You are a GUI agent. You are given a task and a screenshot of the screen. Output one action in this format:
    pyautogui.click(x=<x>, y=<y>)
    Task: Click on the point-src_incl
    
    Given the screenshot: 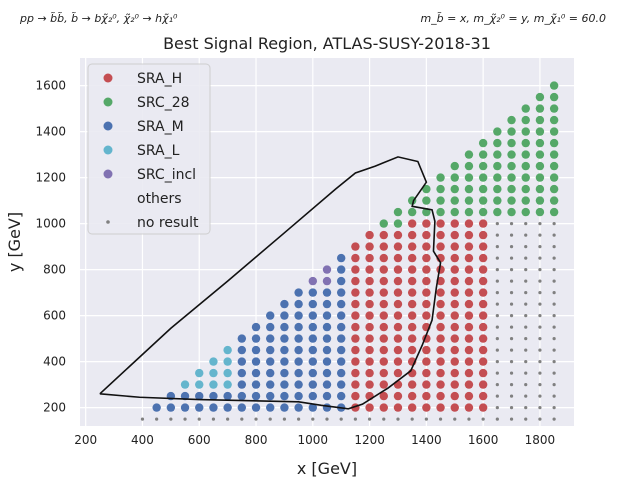 What is the action you would take?
    pyautogui.click(x=313, y=281)
    